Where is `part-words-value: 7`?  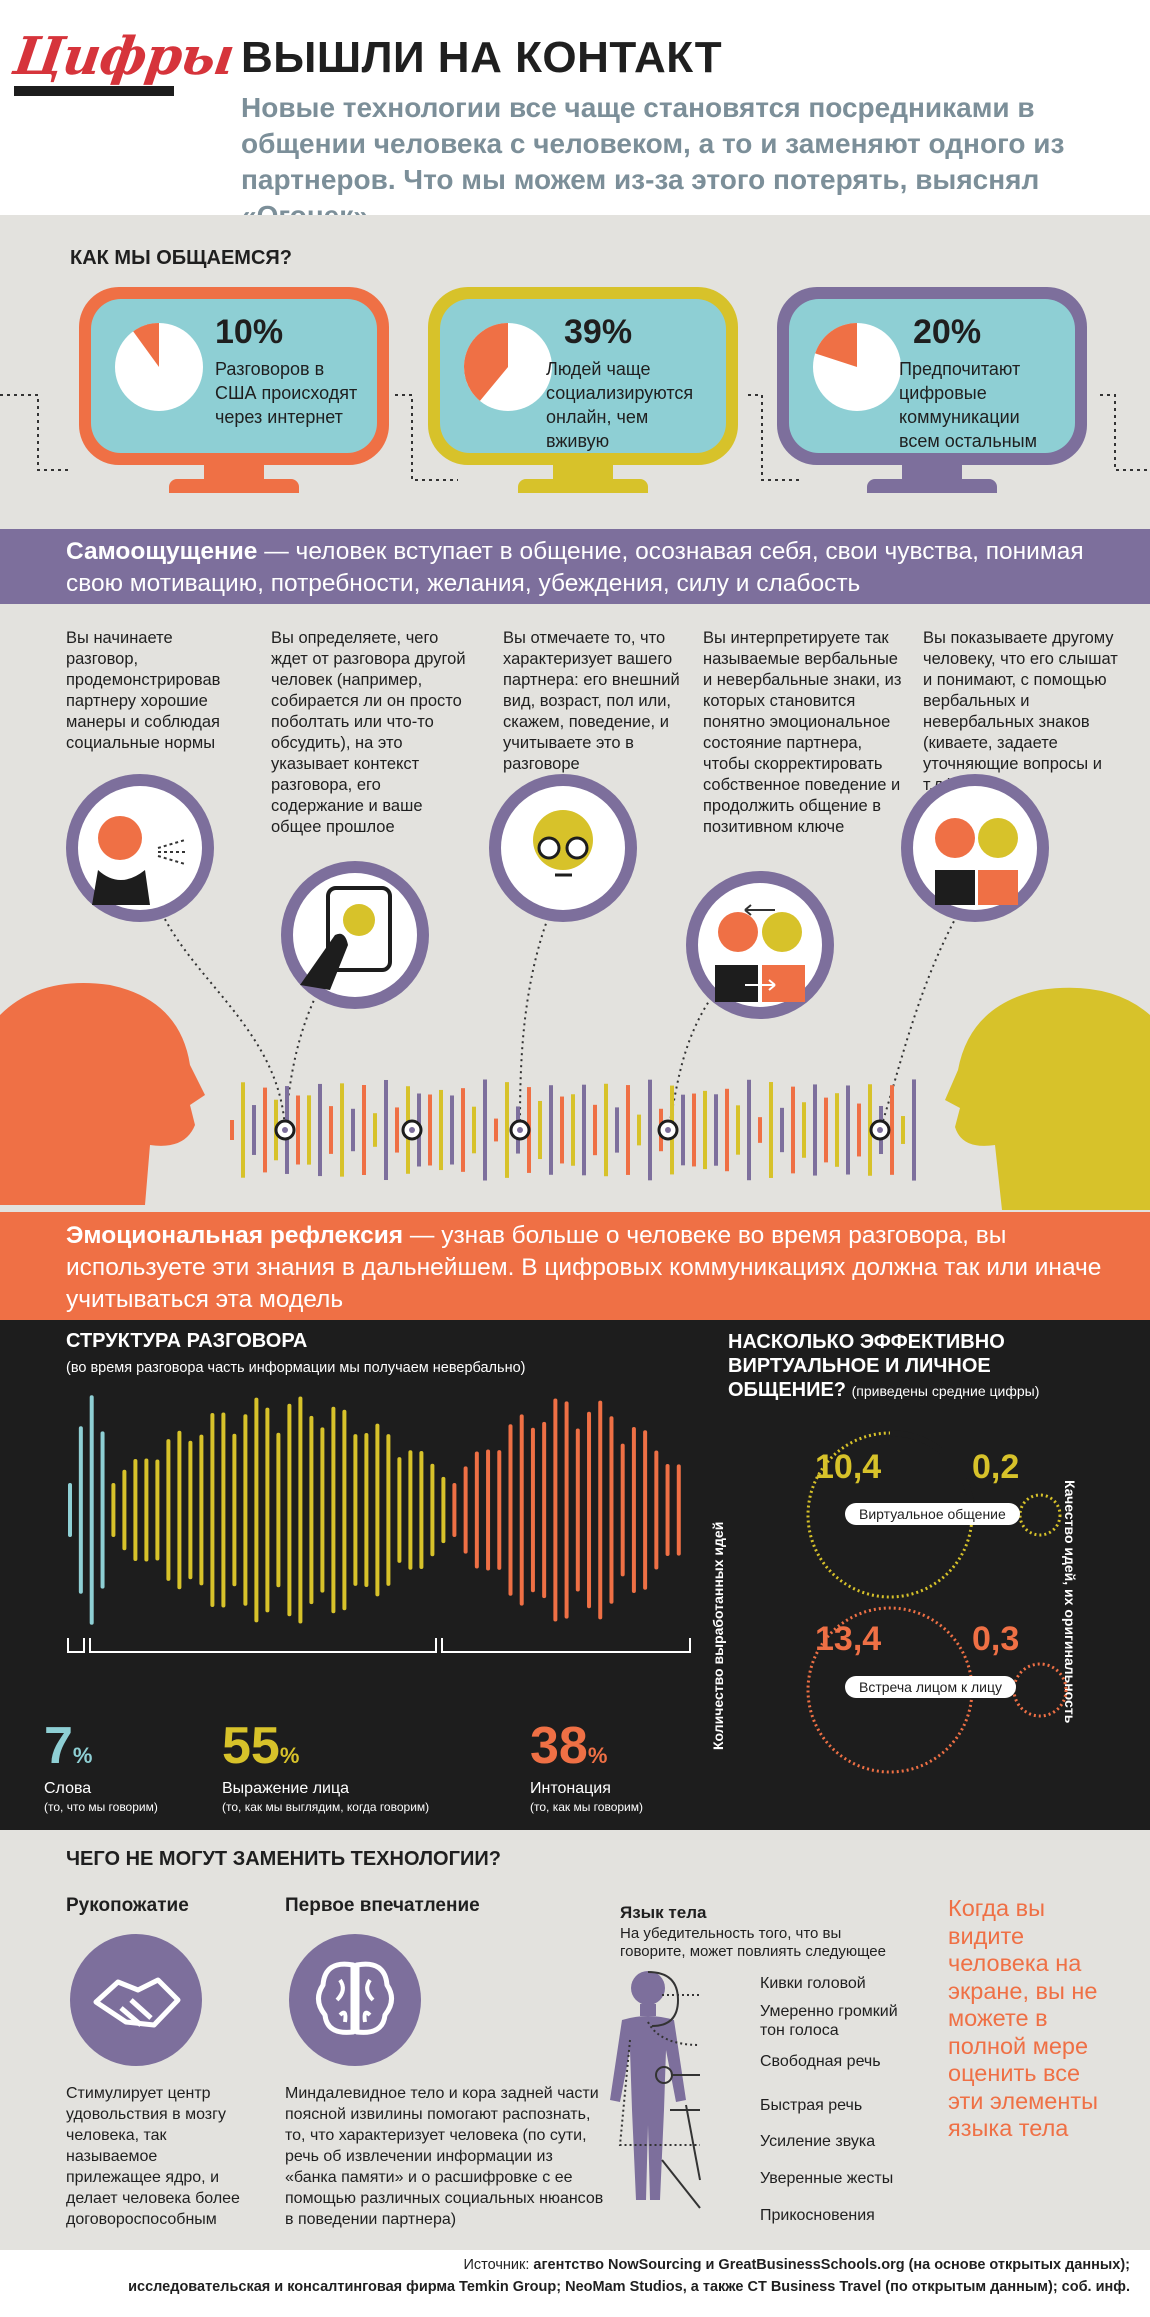 part-words-value: 7 is located at coordinates (58, 1746).